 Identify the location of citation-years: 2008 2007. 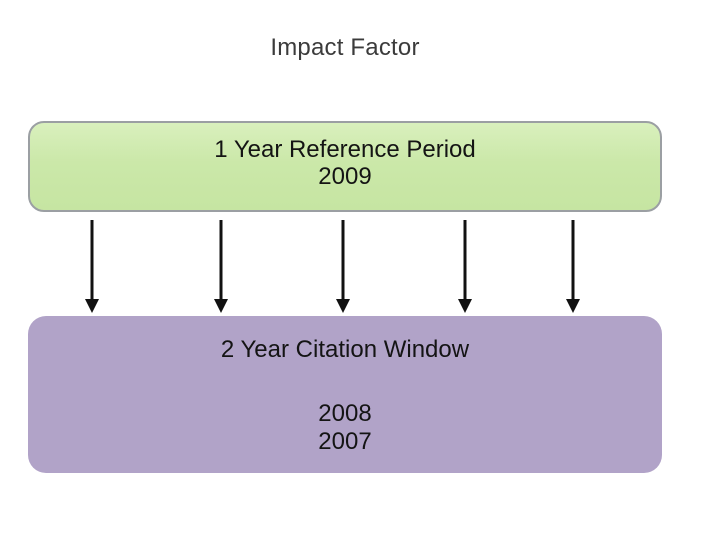
(345, 428).